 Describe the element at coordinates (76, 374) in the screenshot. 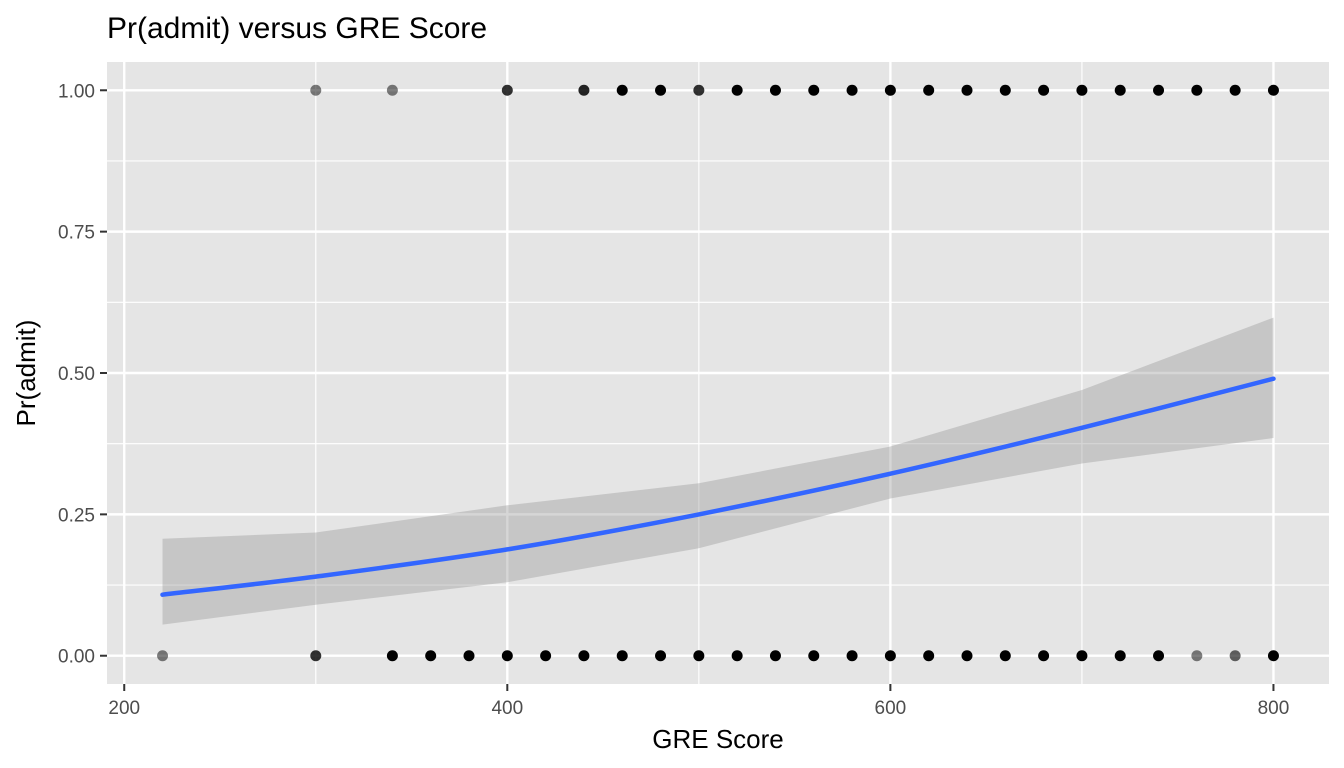

I see `y-tick-label: 0.50` at that location.